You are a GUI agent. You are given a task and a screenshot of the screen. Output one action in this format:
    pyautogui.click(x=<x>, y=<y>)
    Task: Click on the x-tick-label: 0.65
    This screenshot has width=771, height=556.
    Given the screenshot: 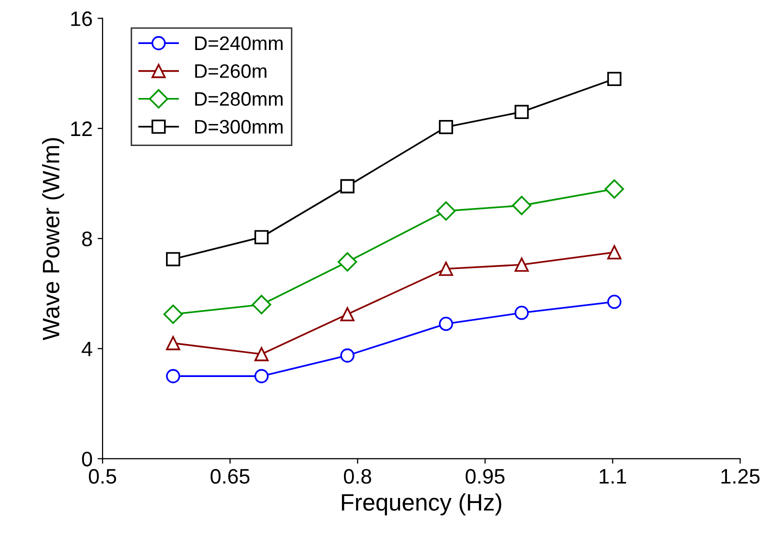 What is the action you would take?
    pyautogui.click(x=230, y=476)
    